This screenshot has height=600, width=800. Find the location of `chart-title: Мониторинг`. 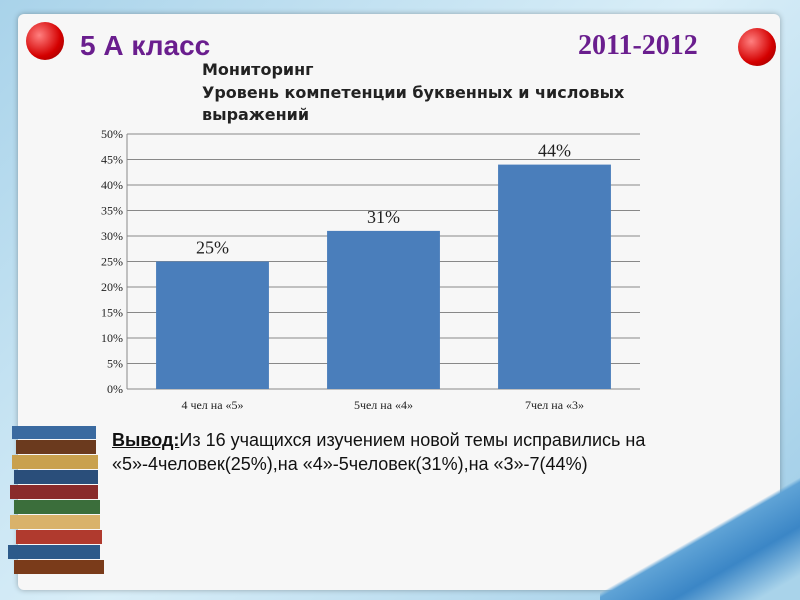

chart-title: Мониторинг is located at coordinates (258, 69).